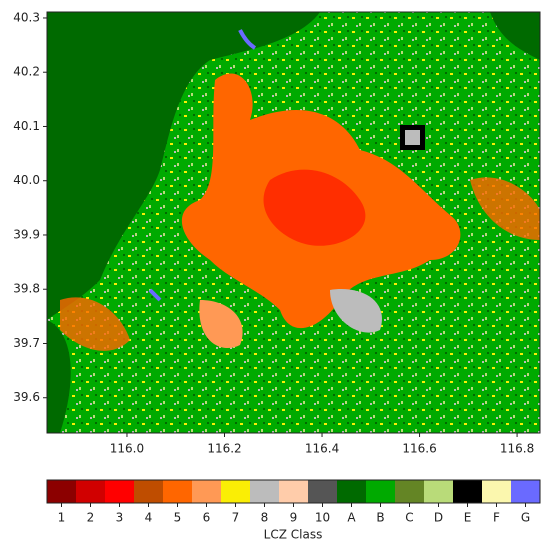 The width and height of the screenshot is (550, 552). What do you see at coordinates (351, 518) in the screenshot?
I see `colorbar-tick-label: A` at bounding box center [351, 518].